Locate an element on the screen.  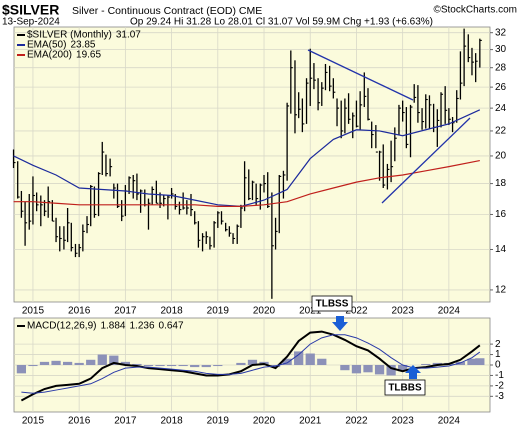
legend-value: 0.647 is located at coordinates (171, 326).